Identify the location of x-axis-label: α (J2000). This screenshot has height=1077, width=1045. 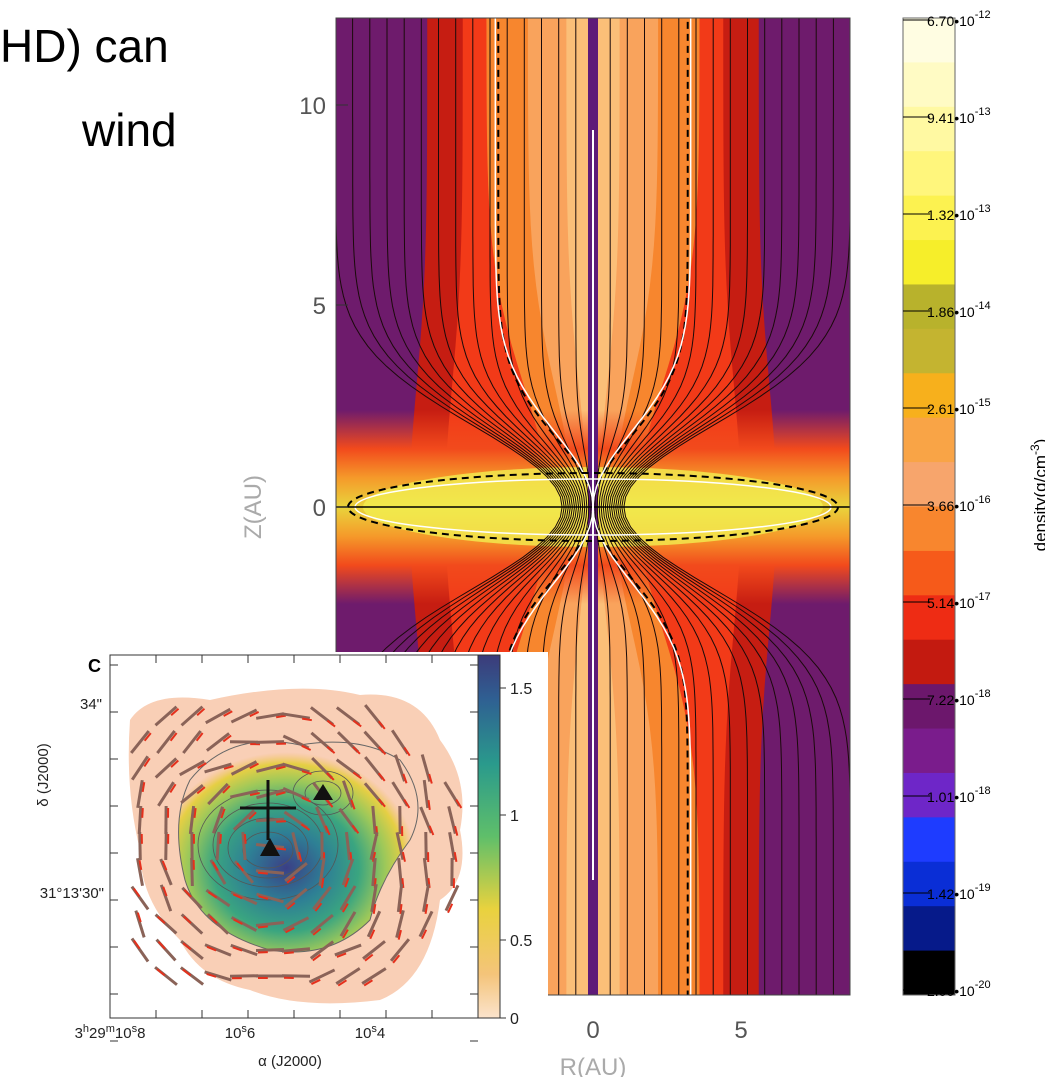
(290, 1061).